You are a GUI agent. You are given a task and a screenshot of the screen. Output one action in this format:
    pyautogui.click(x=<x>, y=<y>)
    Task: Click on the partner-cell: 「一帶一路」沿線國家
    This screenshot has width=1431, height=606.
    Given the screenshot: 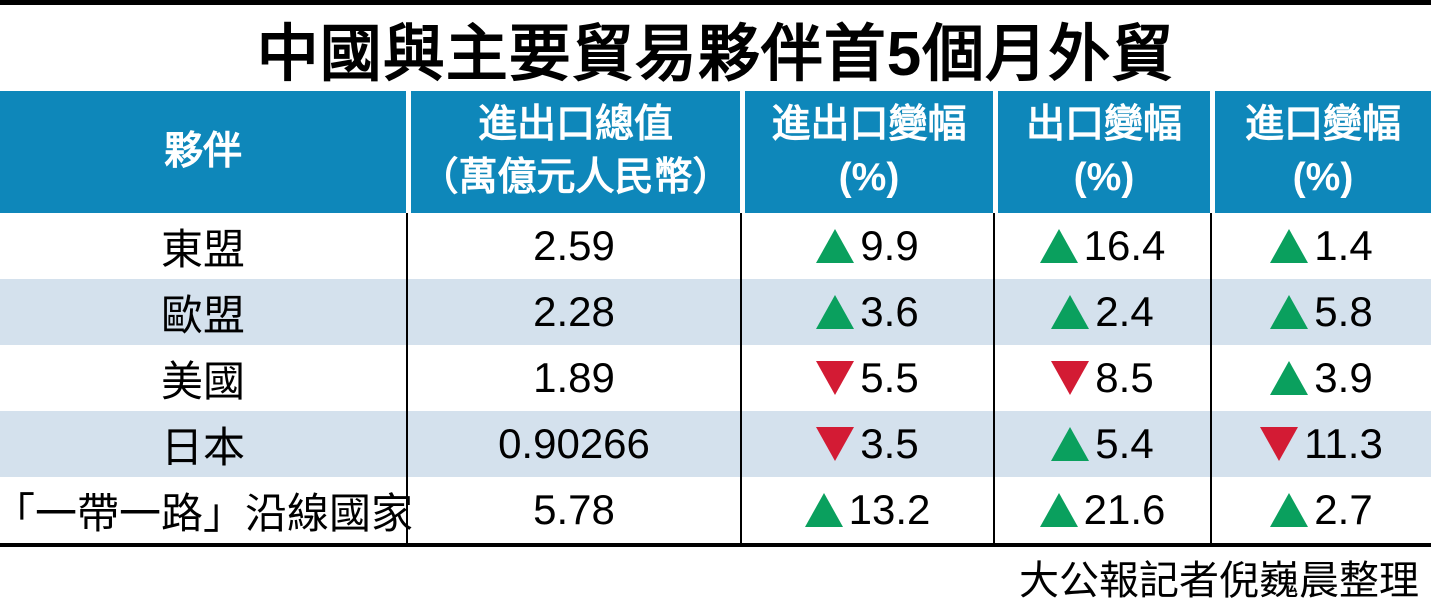 What is the action you would take?
    pyautogui.click(x=207, y=513)
    